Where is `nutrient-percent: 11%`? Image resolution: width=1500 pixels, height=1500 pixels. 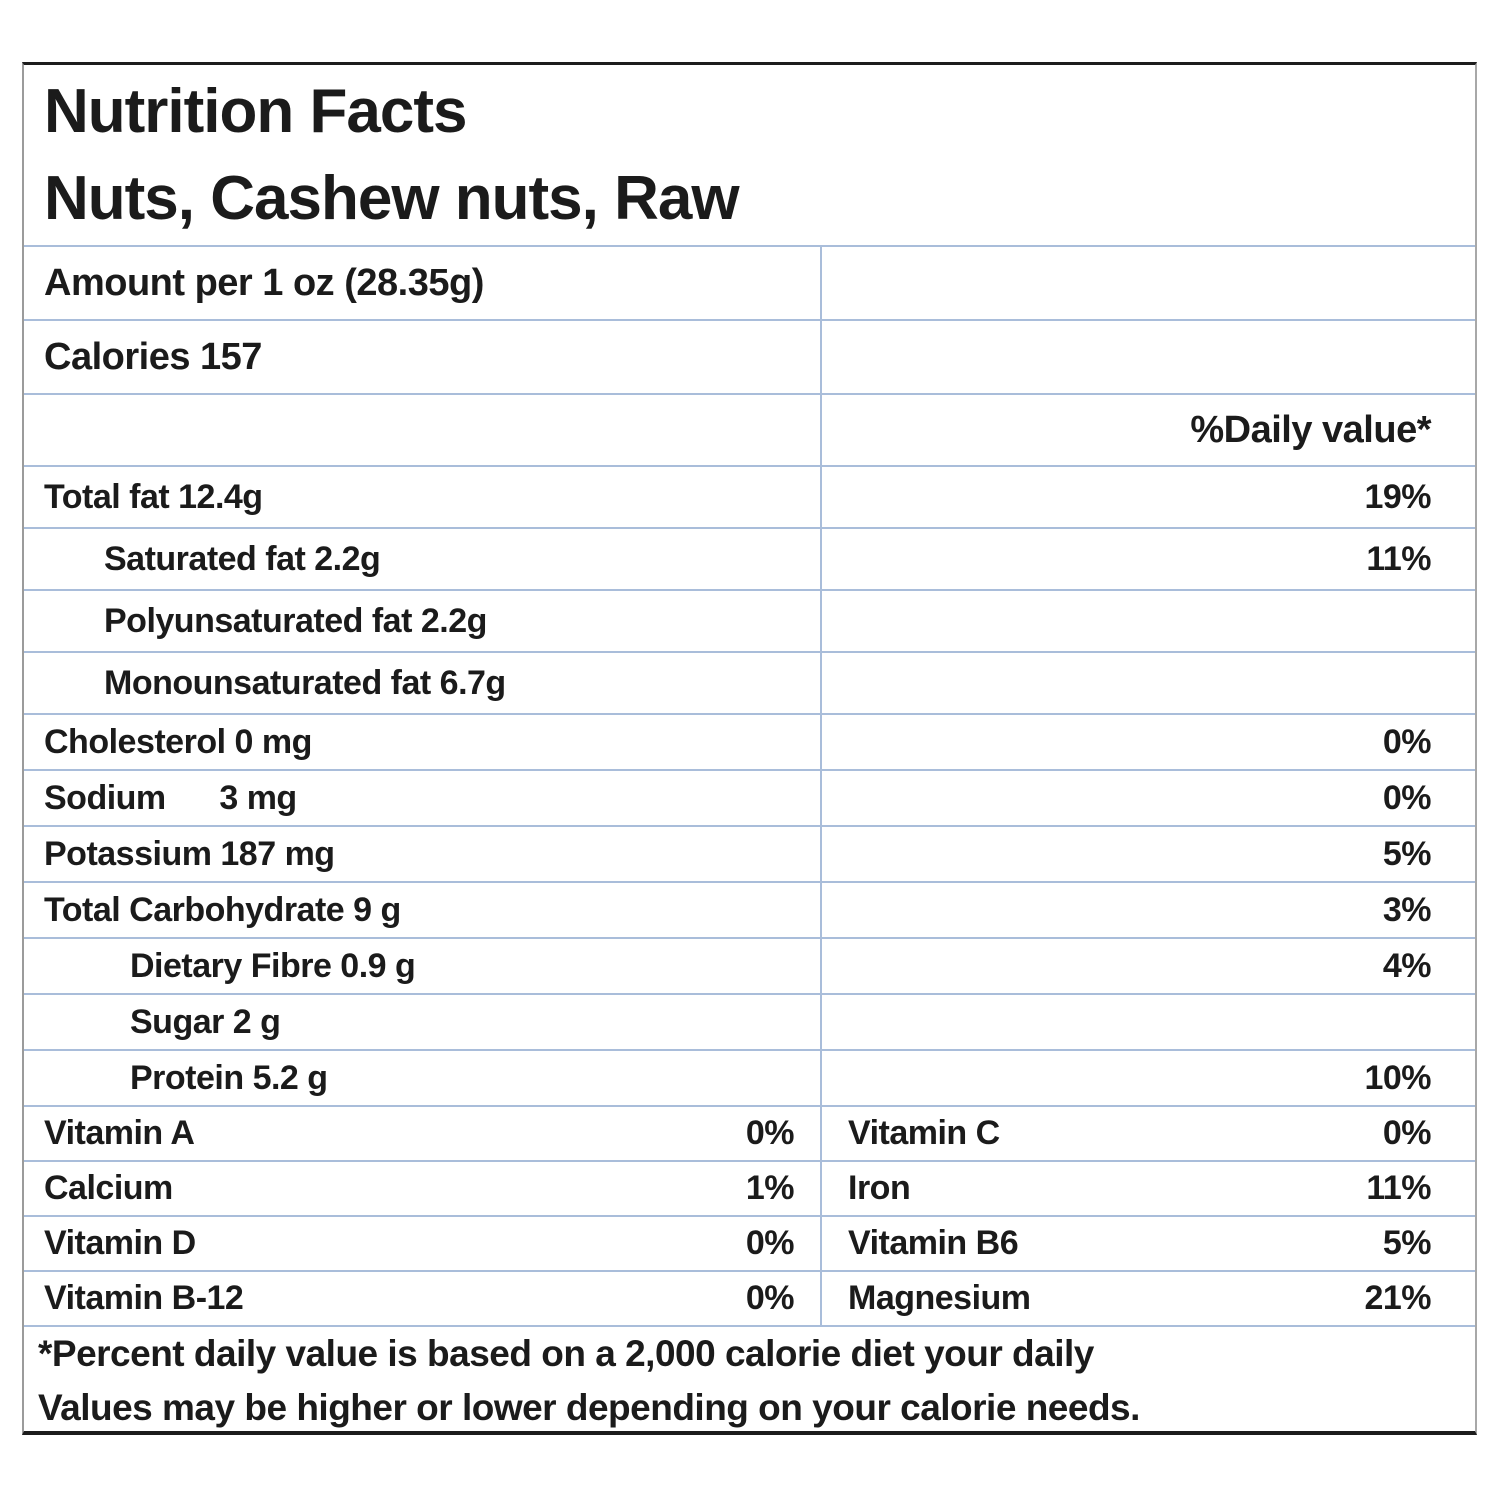
nutrient-percent: 11% is located at coordinates (1147, 559).